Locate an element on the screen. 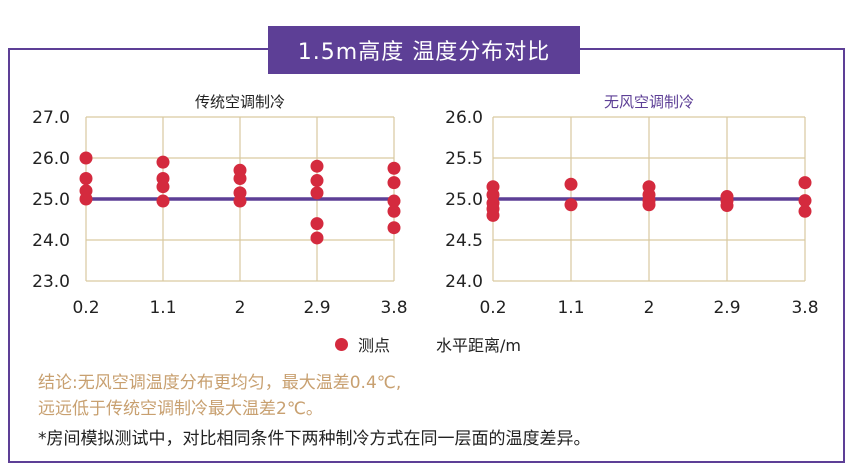  conclusion-line-1: 结论:无风空调温度分布更均匀，最大温差0.4℃, is located at coordinates (220, 383).